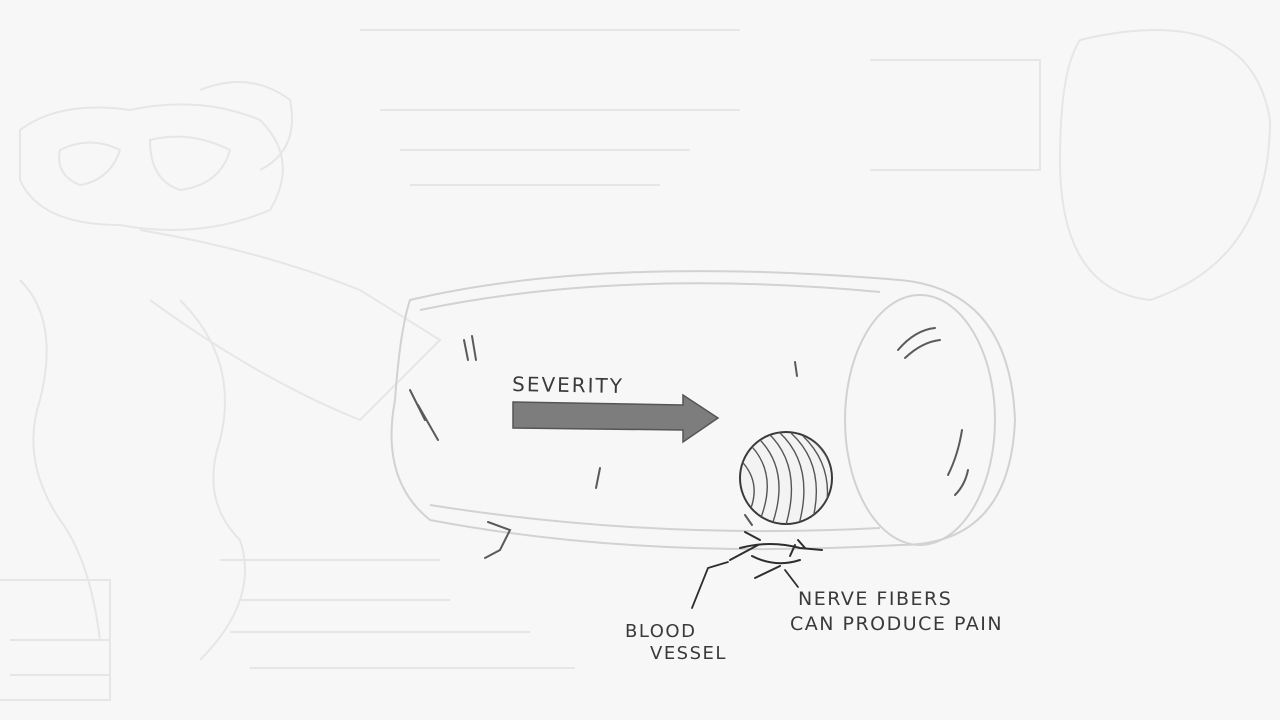 The image size is (1280, 720). I want to click on label-leader-lines, so click(745, 585).